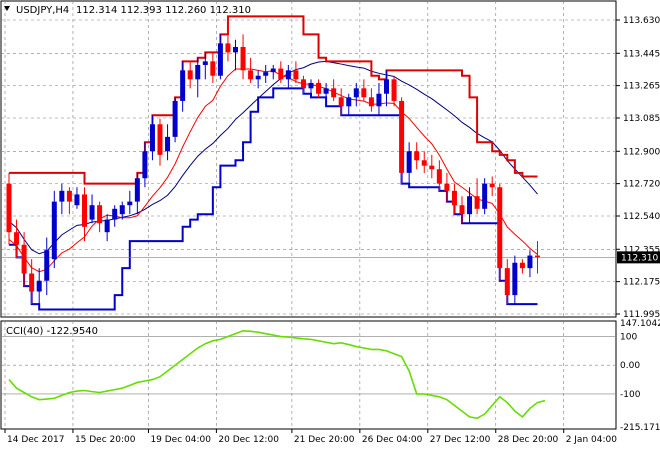 The width and height of the screenshot is (660, 450). What do you see at coordinates (392, 440) in the screenshot?
I see `x-tick-label: 26 Dec 04:00` at bounding box center [392, 440].